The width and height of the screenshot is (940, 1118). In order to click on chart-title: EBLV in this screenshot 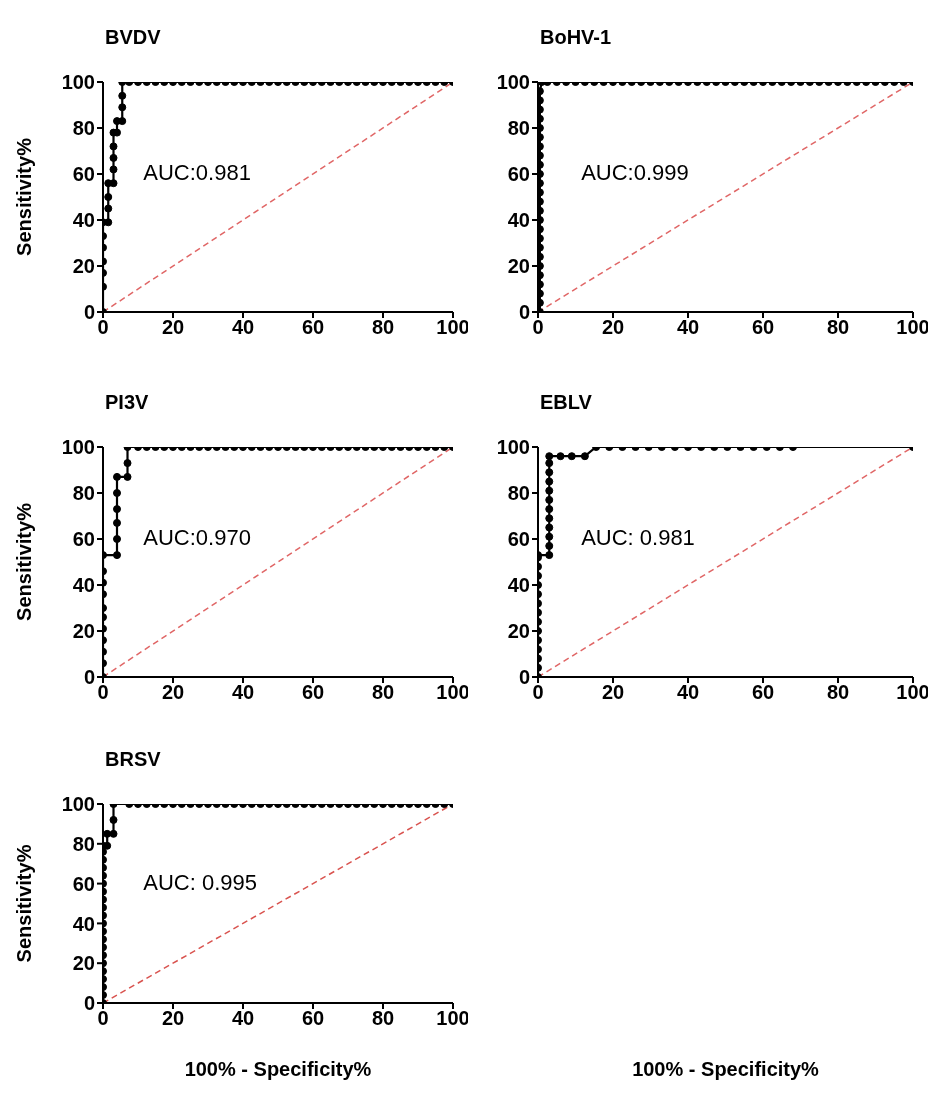, I will do `click(566, 402)`.